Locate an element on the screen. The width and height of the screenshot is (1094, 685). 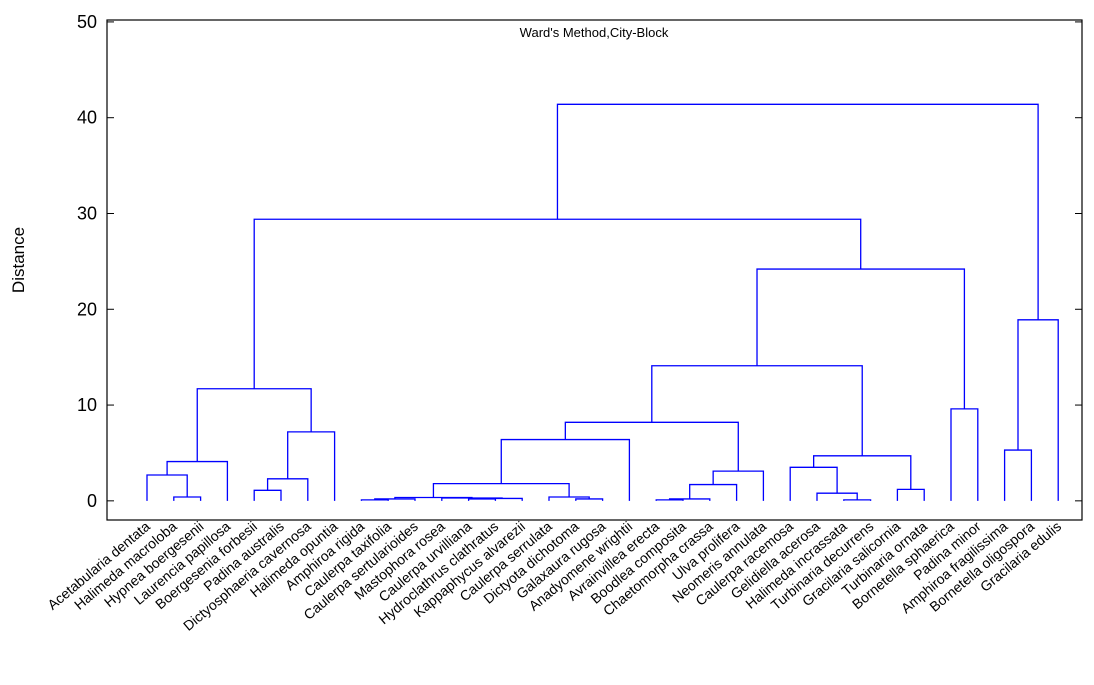
y-axis-label: Distance is located at coordinates (18, 260).